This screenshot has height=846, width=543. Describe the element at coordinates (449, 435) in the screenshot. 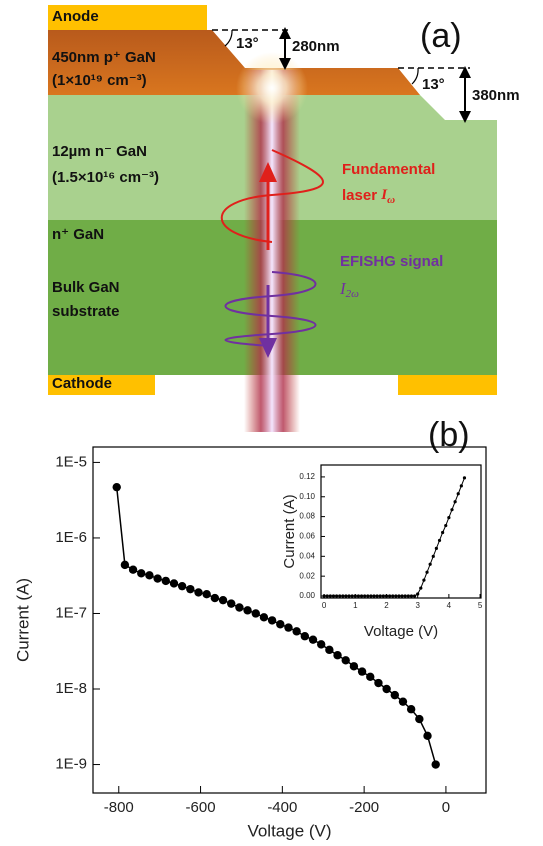

I see `panel-label-b: (b)` at that location.